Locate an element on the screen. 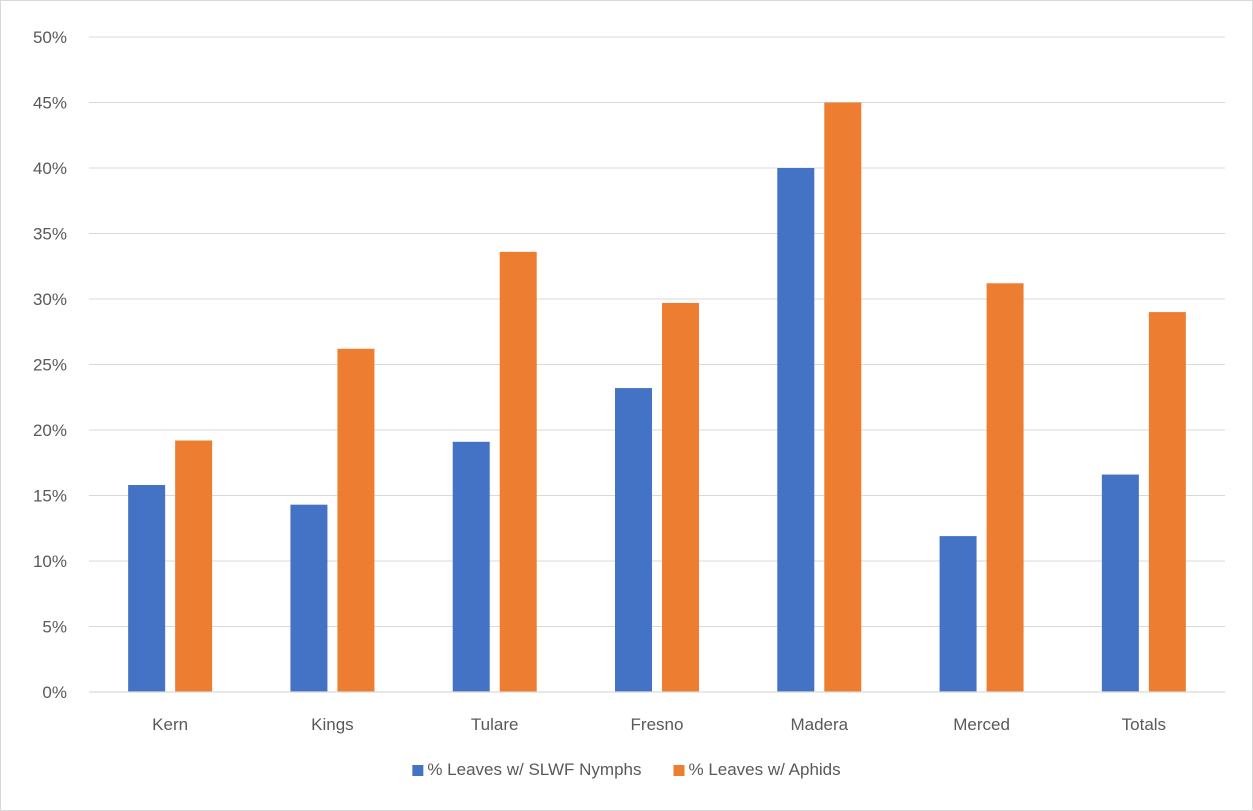  bar-aphids-merced is located at coordinates (1005, 487).